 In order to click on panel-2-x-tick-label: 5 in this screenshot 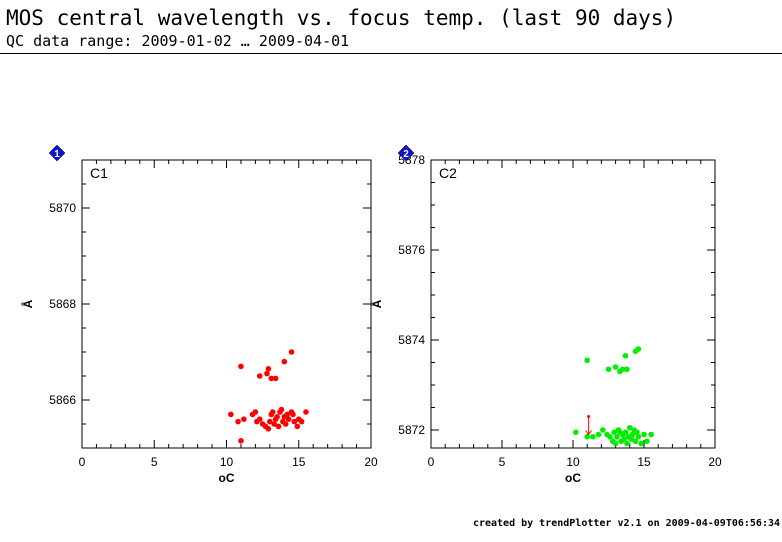, I will do `click(502, 462)`.